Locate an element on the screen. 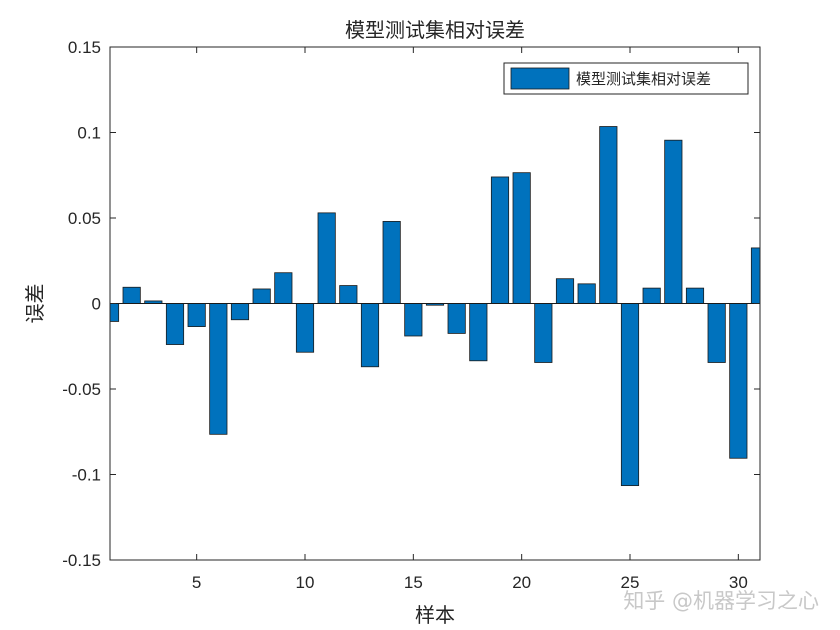  y-tick-label: 0 is located at coordinates (96, 304).